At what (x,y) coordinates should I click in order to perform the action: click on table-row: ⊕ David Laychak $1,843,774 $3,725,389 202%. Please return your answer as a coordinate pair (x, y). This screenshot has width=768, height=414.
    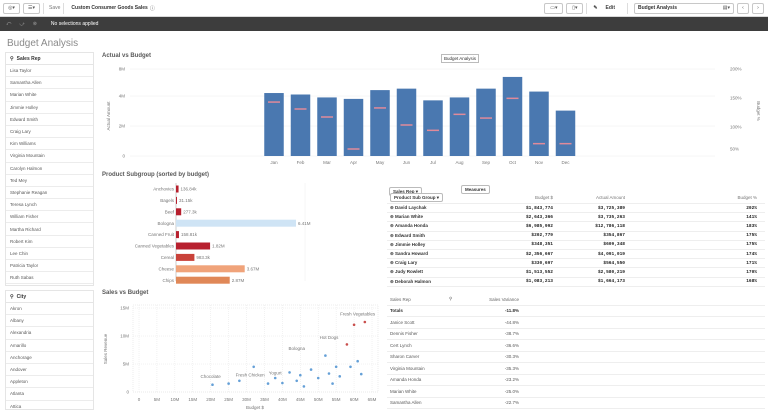
    Looking at the image, I should click on (576, 209).